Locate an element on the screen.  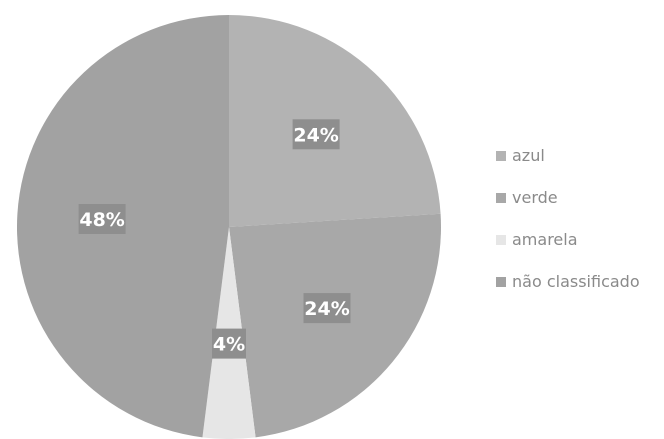
data-label-text: 4% is located at coordinates (229, 345).